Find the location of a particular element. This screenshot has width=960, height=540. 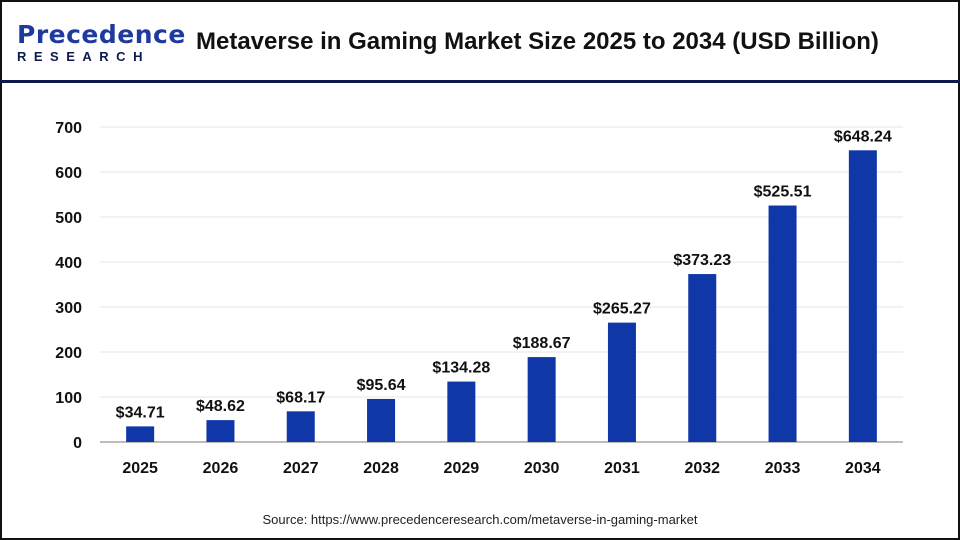

y-tick-label: 700 is located at coordinates (68, 128).